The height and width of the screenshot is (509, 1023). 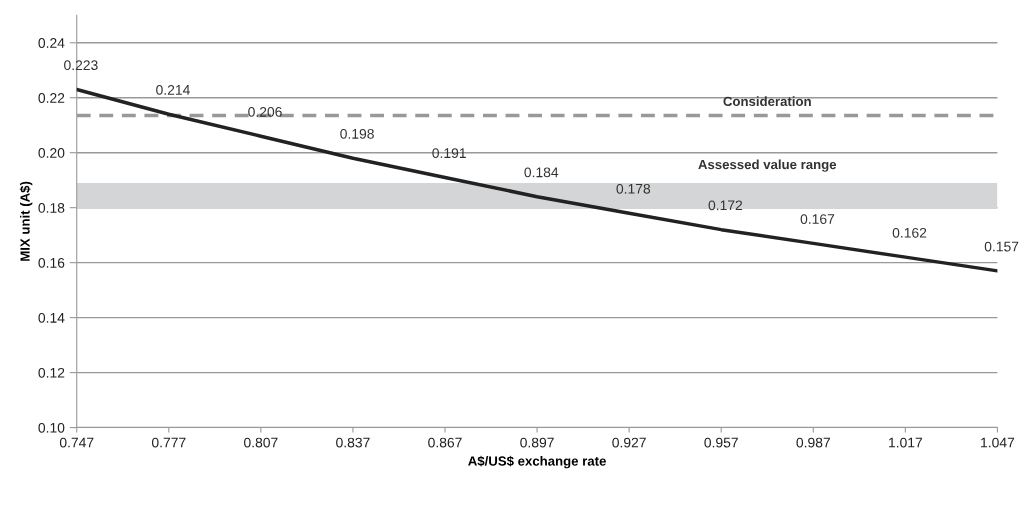 I want to click on y-tick-label: 0.12, so click(x=51, y=372).